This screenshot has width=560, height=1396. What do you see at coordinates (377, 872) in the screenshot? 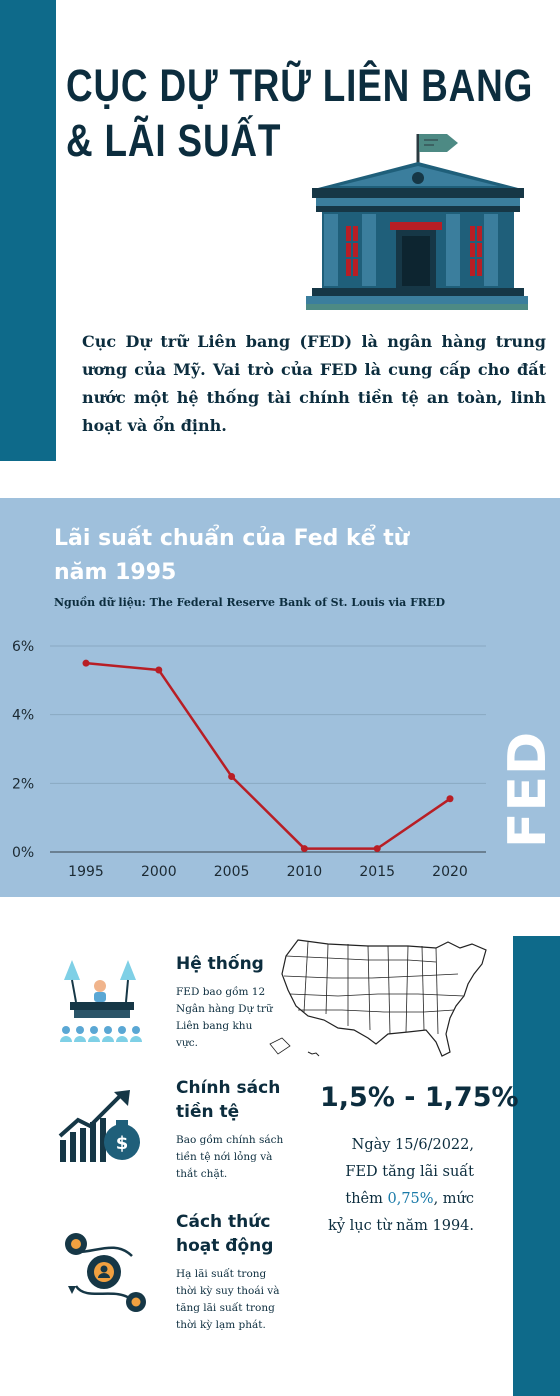
I see `x-tick-label: 2015` at bounding box center [377, 872].